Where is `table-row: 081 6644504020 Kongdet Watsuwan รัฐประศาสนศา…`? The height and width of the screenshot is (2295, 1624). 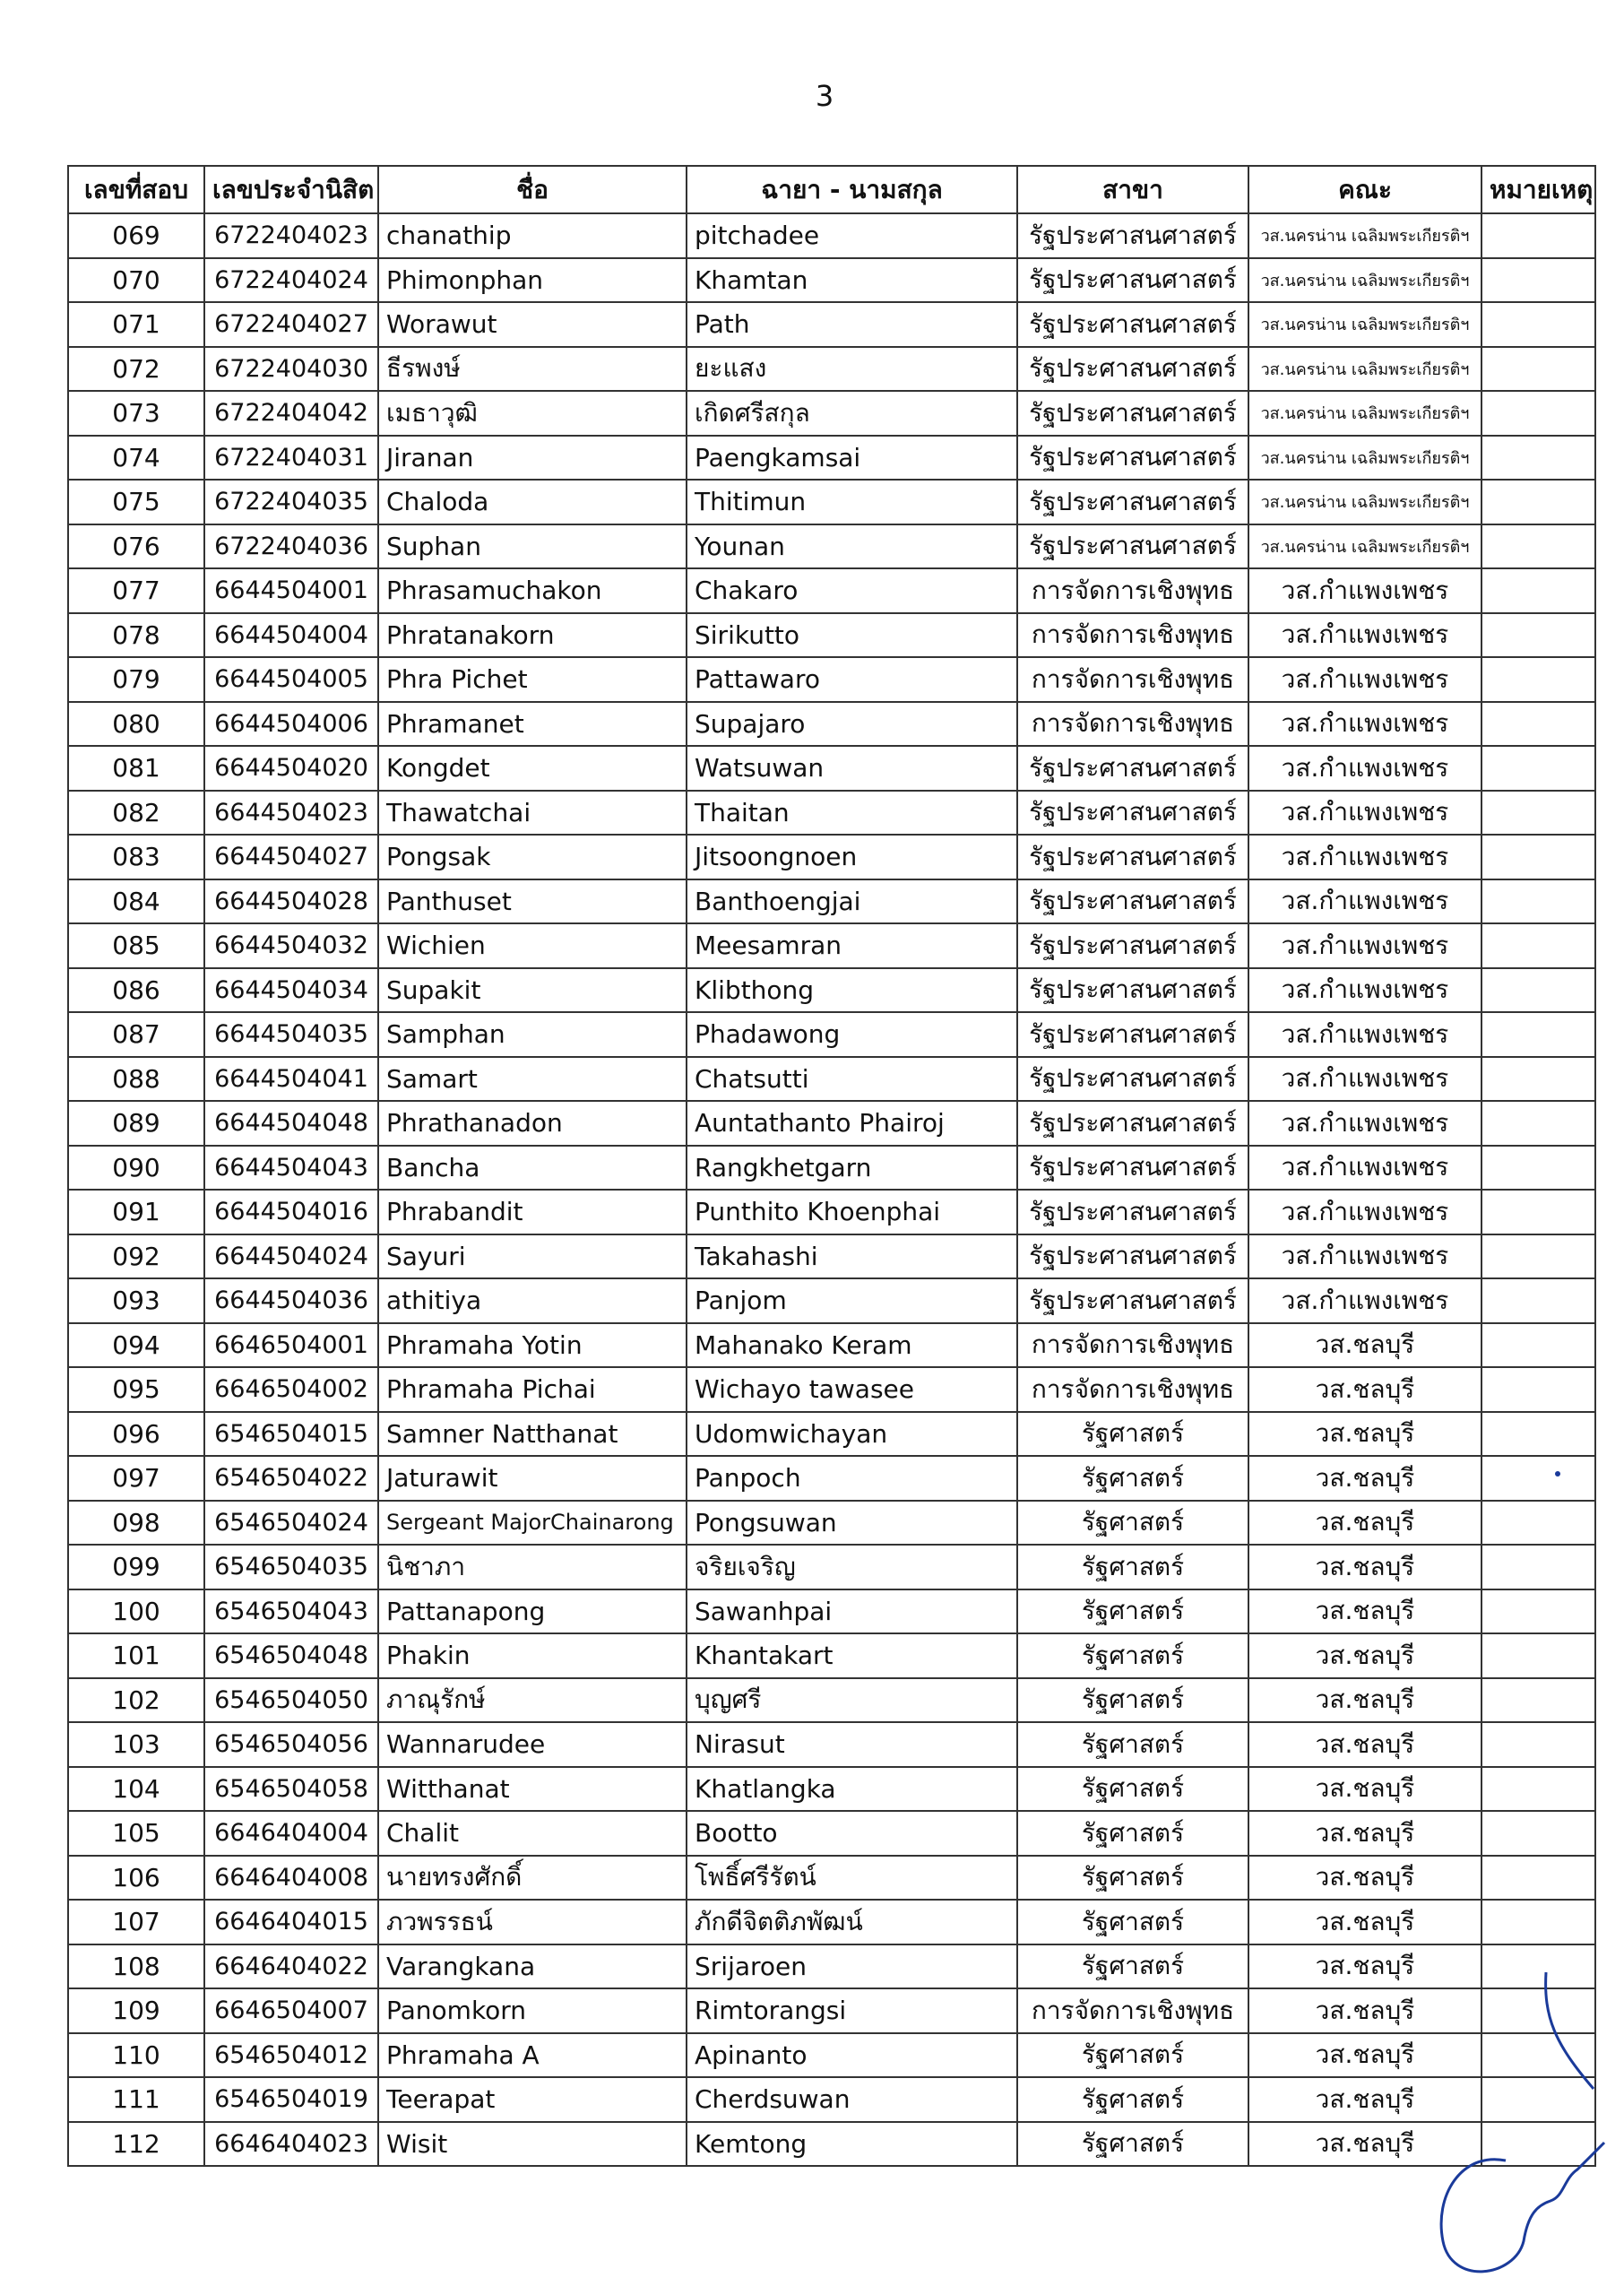
table-row: 081 6644504020 Kongdet Watsuwan รัฐประศาสนศา… is located at coordinates (831, 768).